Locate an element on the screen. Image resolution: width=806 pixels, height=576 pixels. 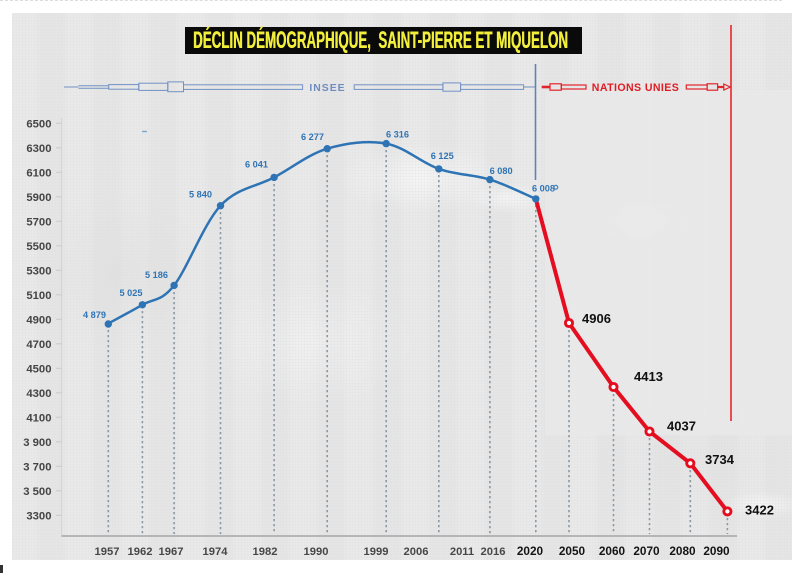
svg-text: 4413 is located at coordinates (648, 376).